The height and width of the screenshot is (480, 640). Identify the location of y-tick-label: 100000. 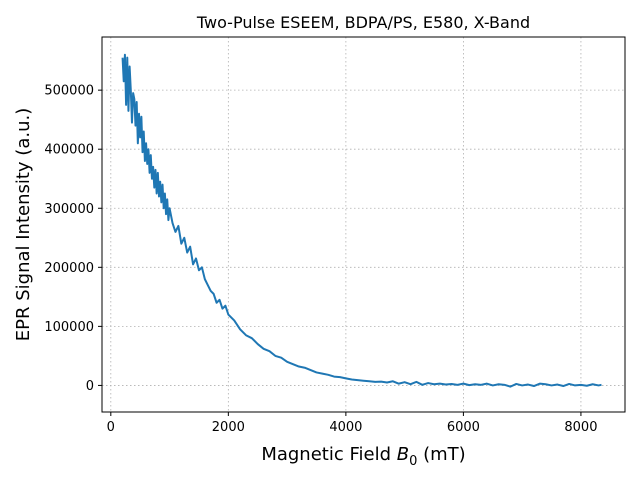
(69, 327).